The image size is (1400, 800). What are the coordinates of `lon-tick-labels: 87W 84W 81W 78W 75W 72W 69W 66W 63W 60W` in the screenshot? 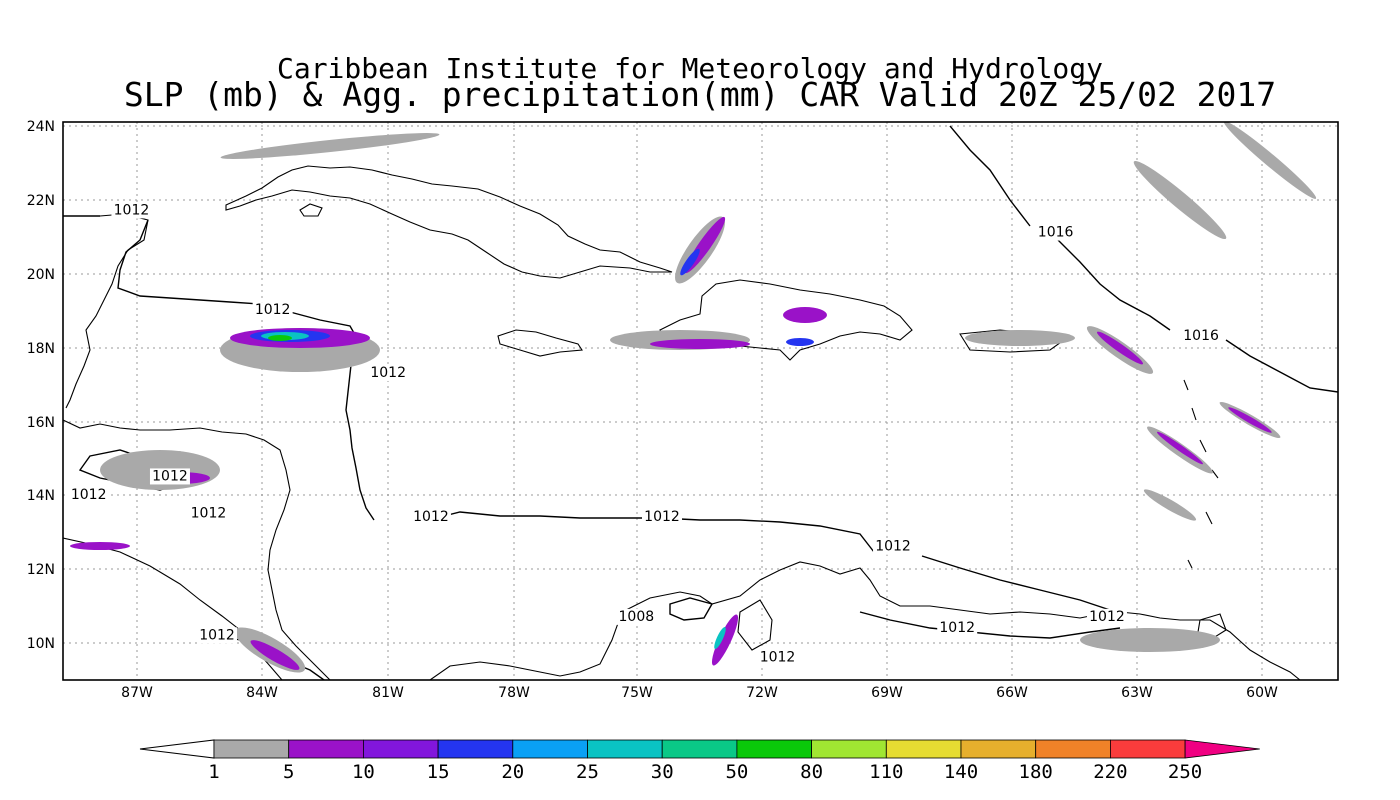 It's located at (699, 693).